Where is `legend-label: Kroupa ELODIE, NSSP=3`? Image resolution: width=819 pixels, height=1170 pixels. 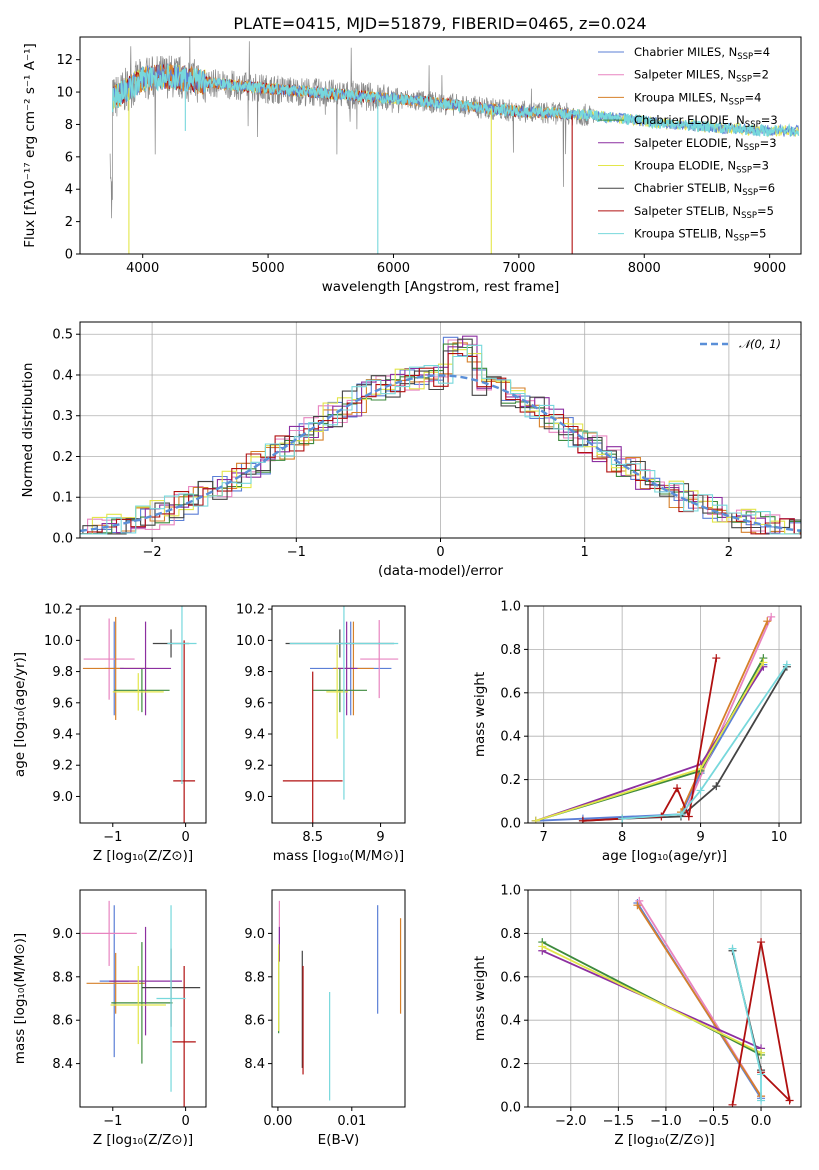 legend-label: Kroupa ELODIE, NSSP=3 is located at coordinates (701, 167).